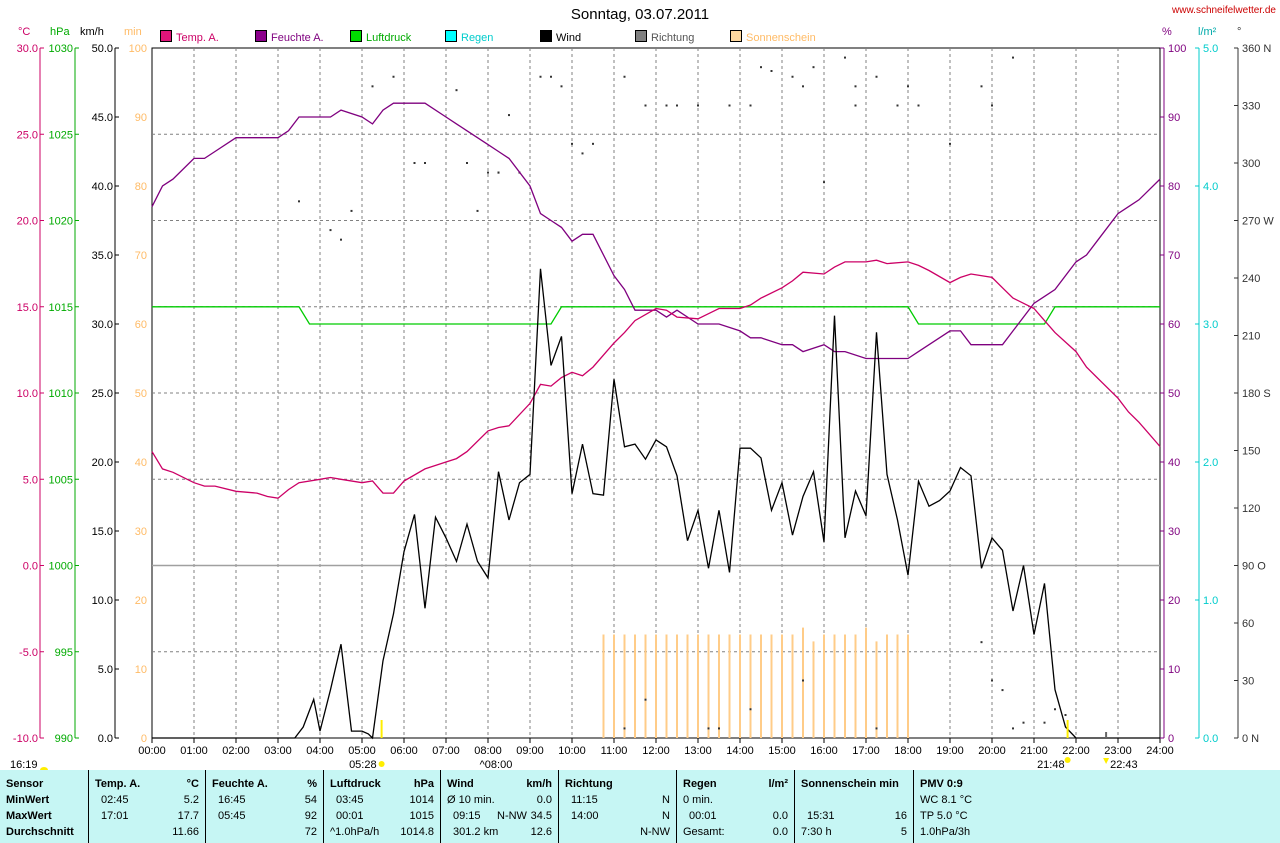 The width and height of the screenshot is (1280, 843). I want to click on x-tick-label: 12:00, so click(656, 751).